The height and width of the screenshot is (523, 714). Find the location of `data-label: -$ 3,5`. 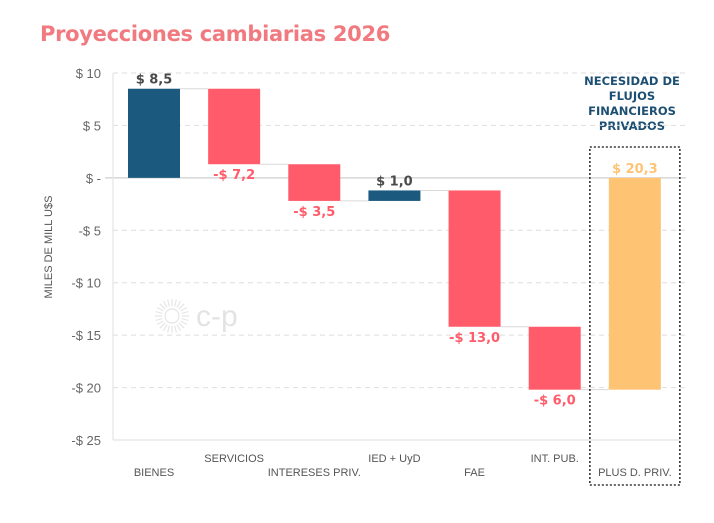

data-label: -$ 3,5 is located at coordinates (314, 212).